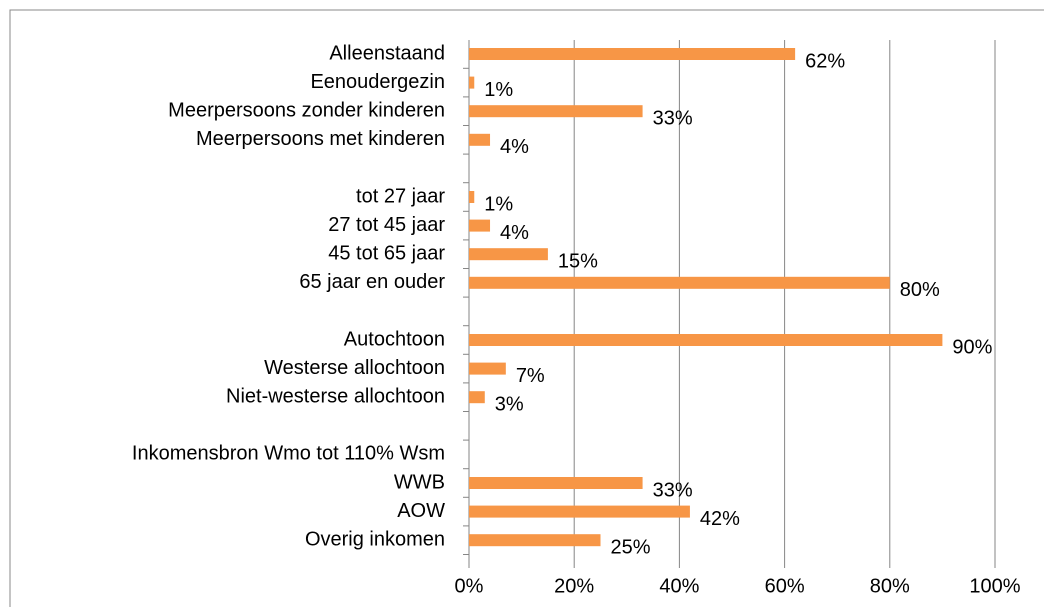  I want to click on x-tick-label: 40%, so click(679, 586).